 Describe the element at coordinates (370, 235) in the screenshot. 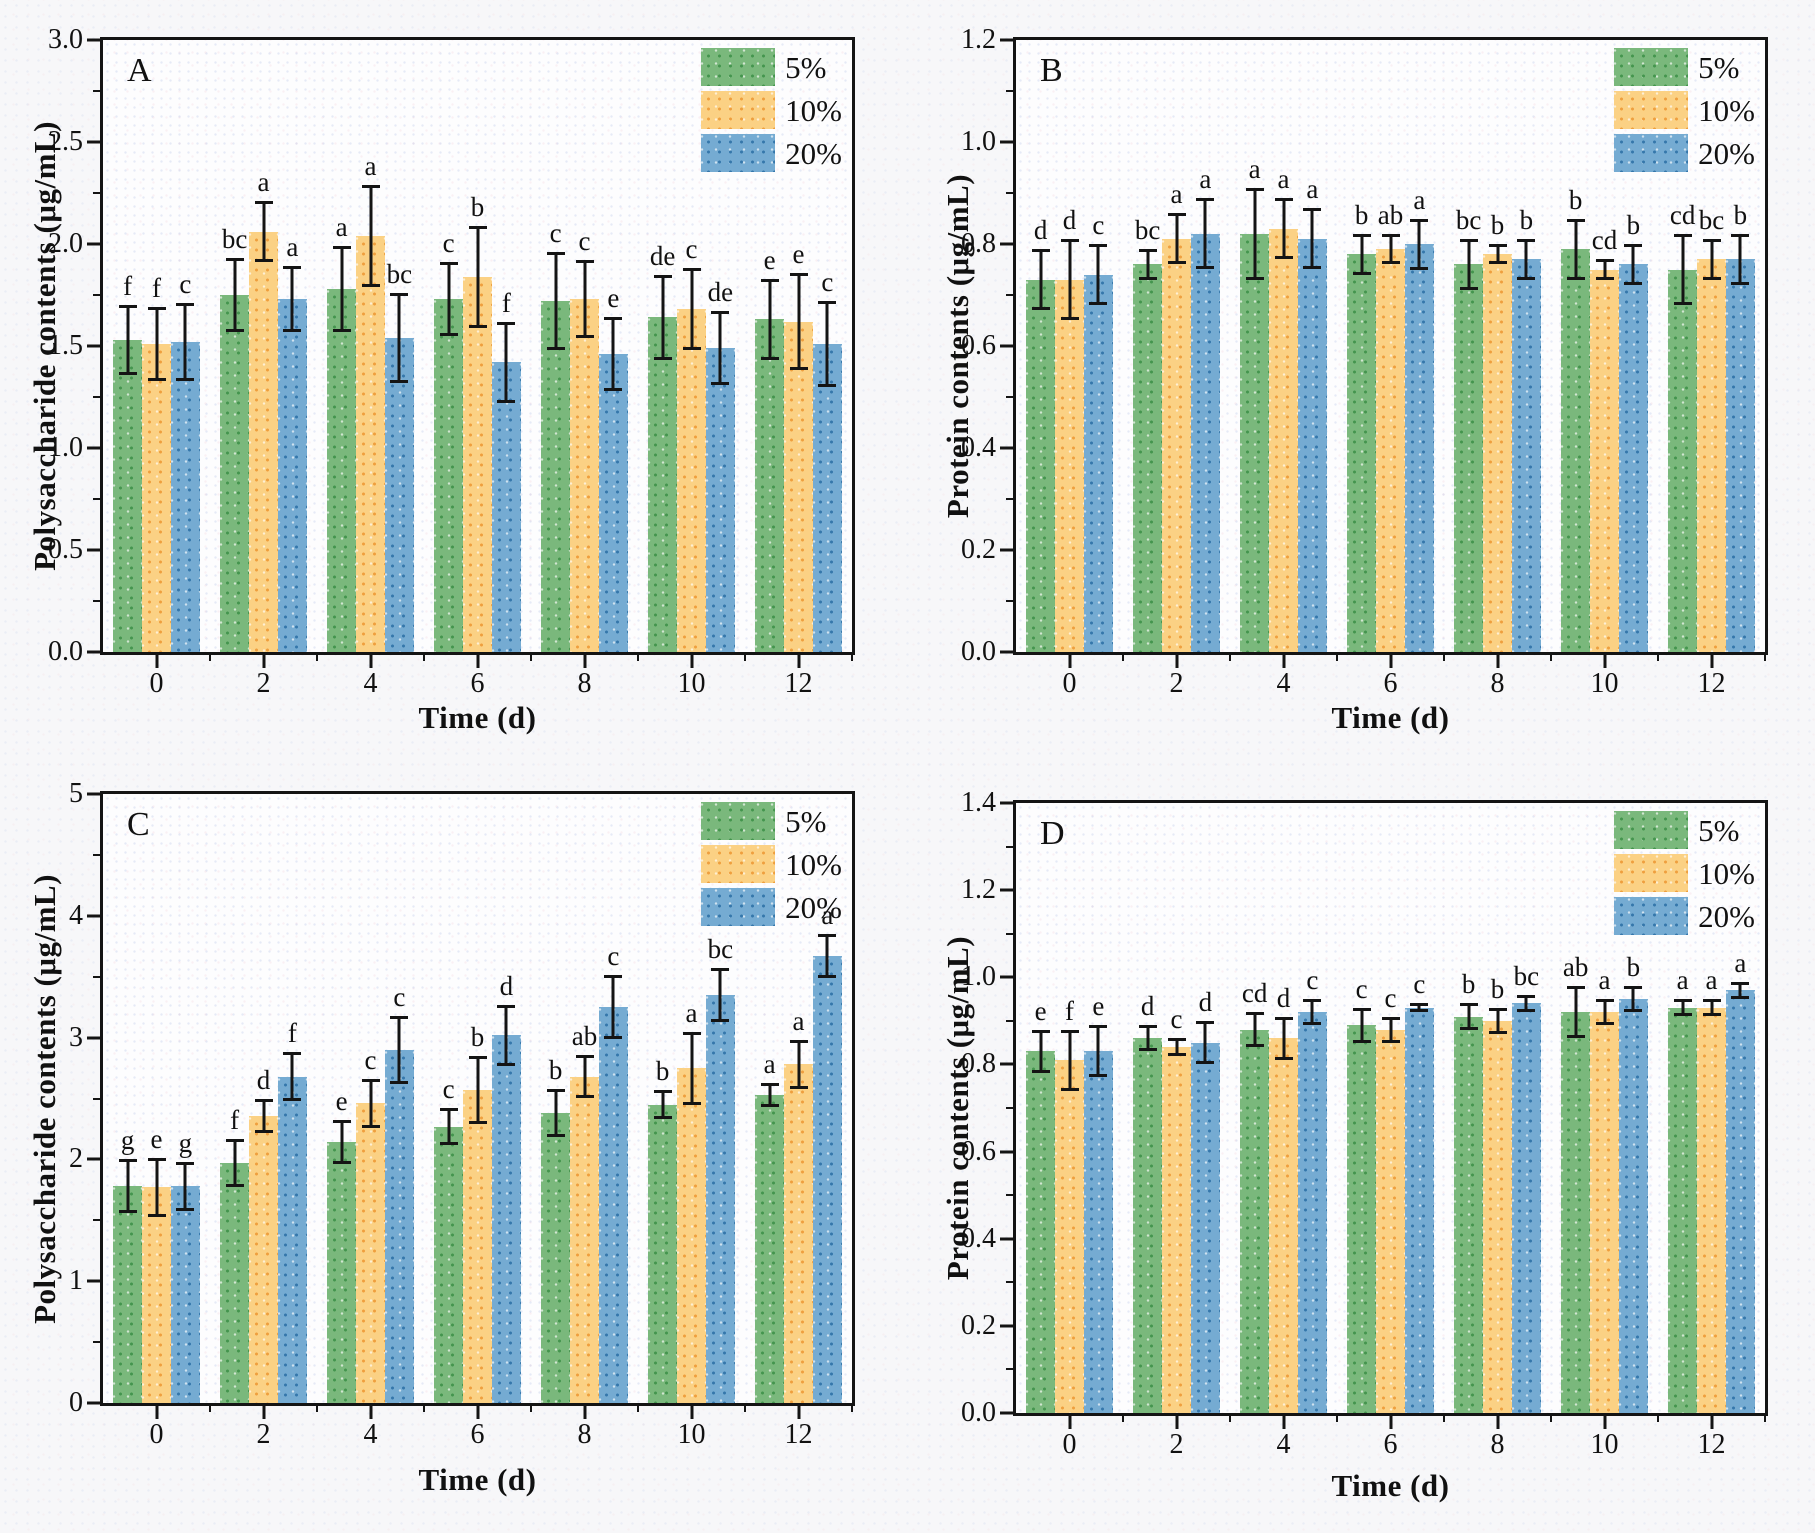

I see `error-bar-10%-day4` at that location.